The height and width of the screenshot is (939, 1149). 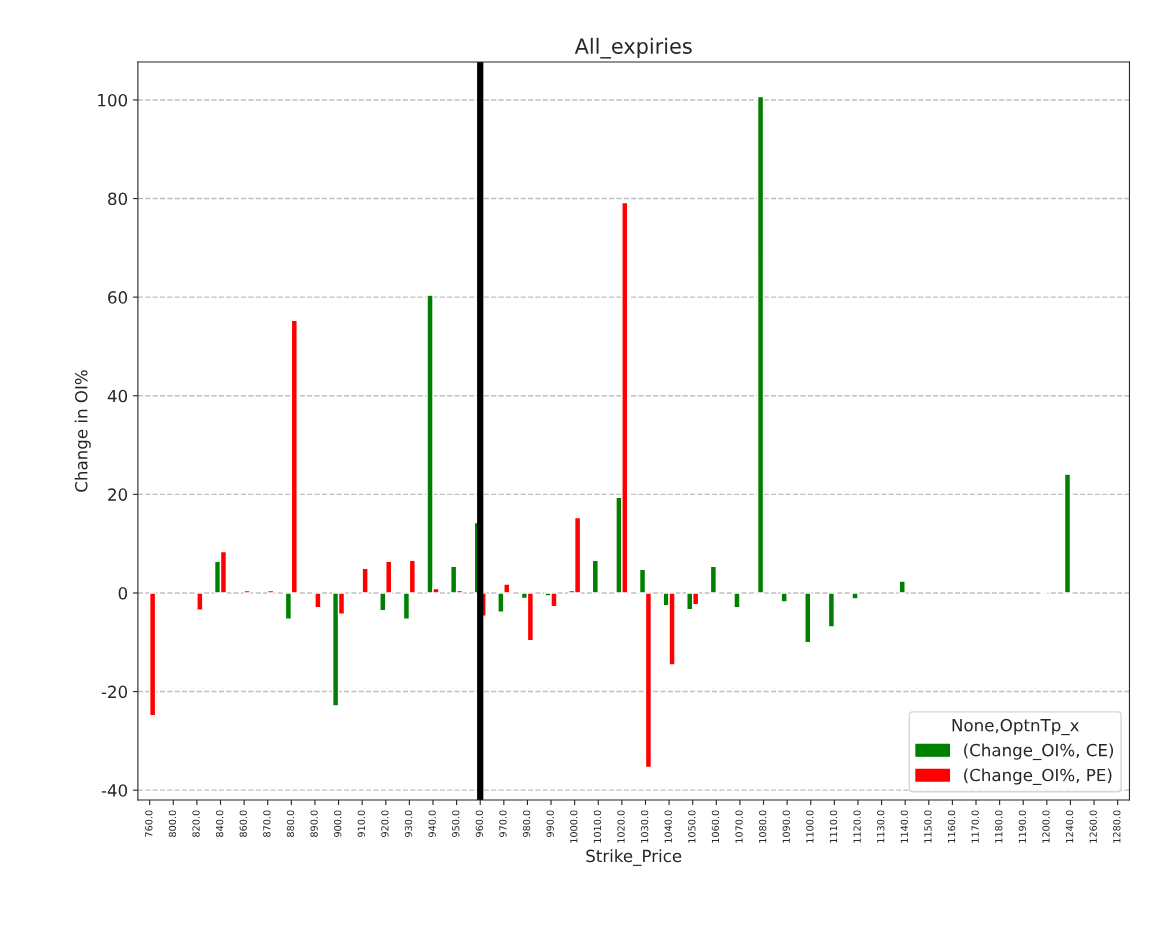 What do you see at coordinates (290, 823) in the screenshot?
I see `x-tick-label: 880.0` at bounding box center [290, 823].